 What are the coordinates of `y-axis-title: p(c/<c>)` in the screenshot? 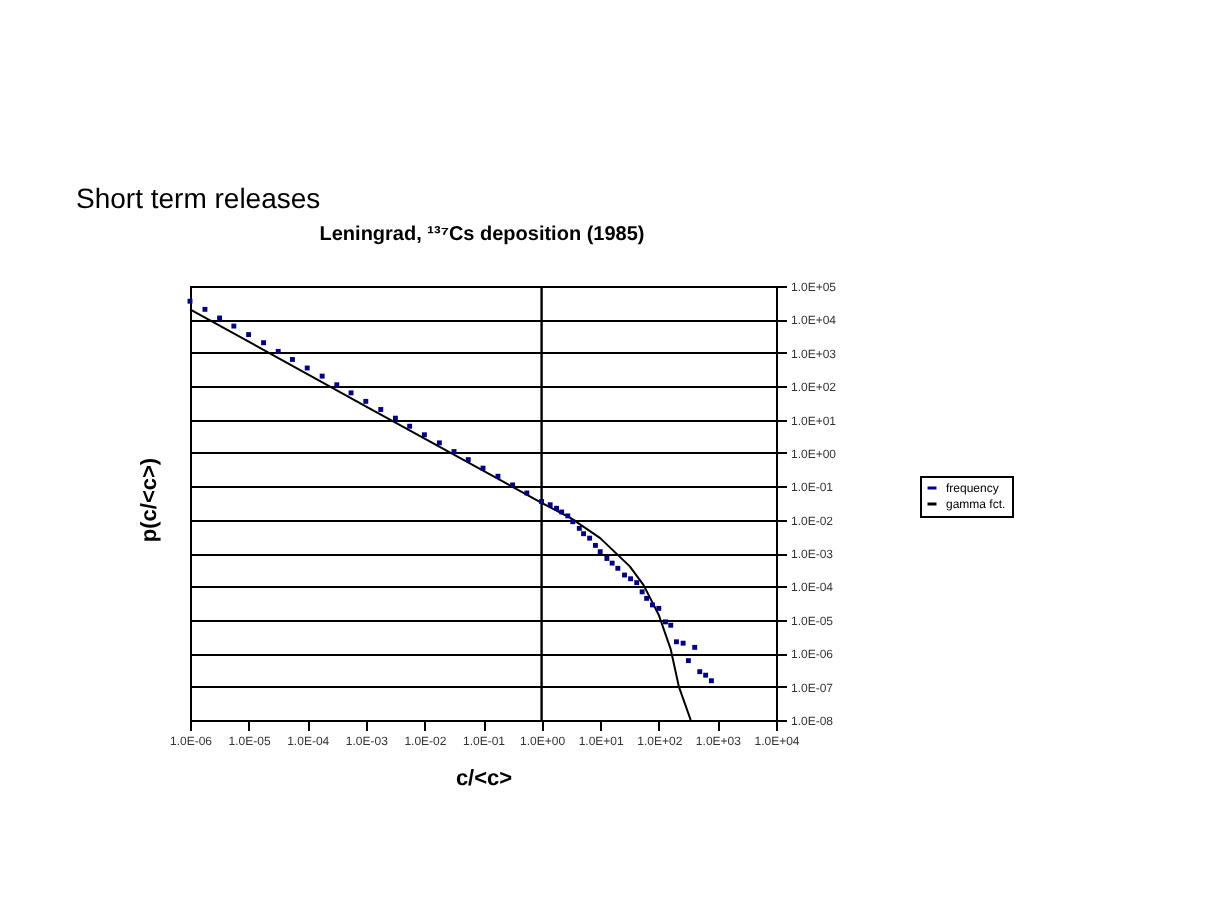 It's located at (150, 500).